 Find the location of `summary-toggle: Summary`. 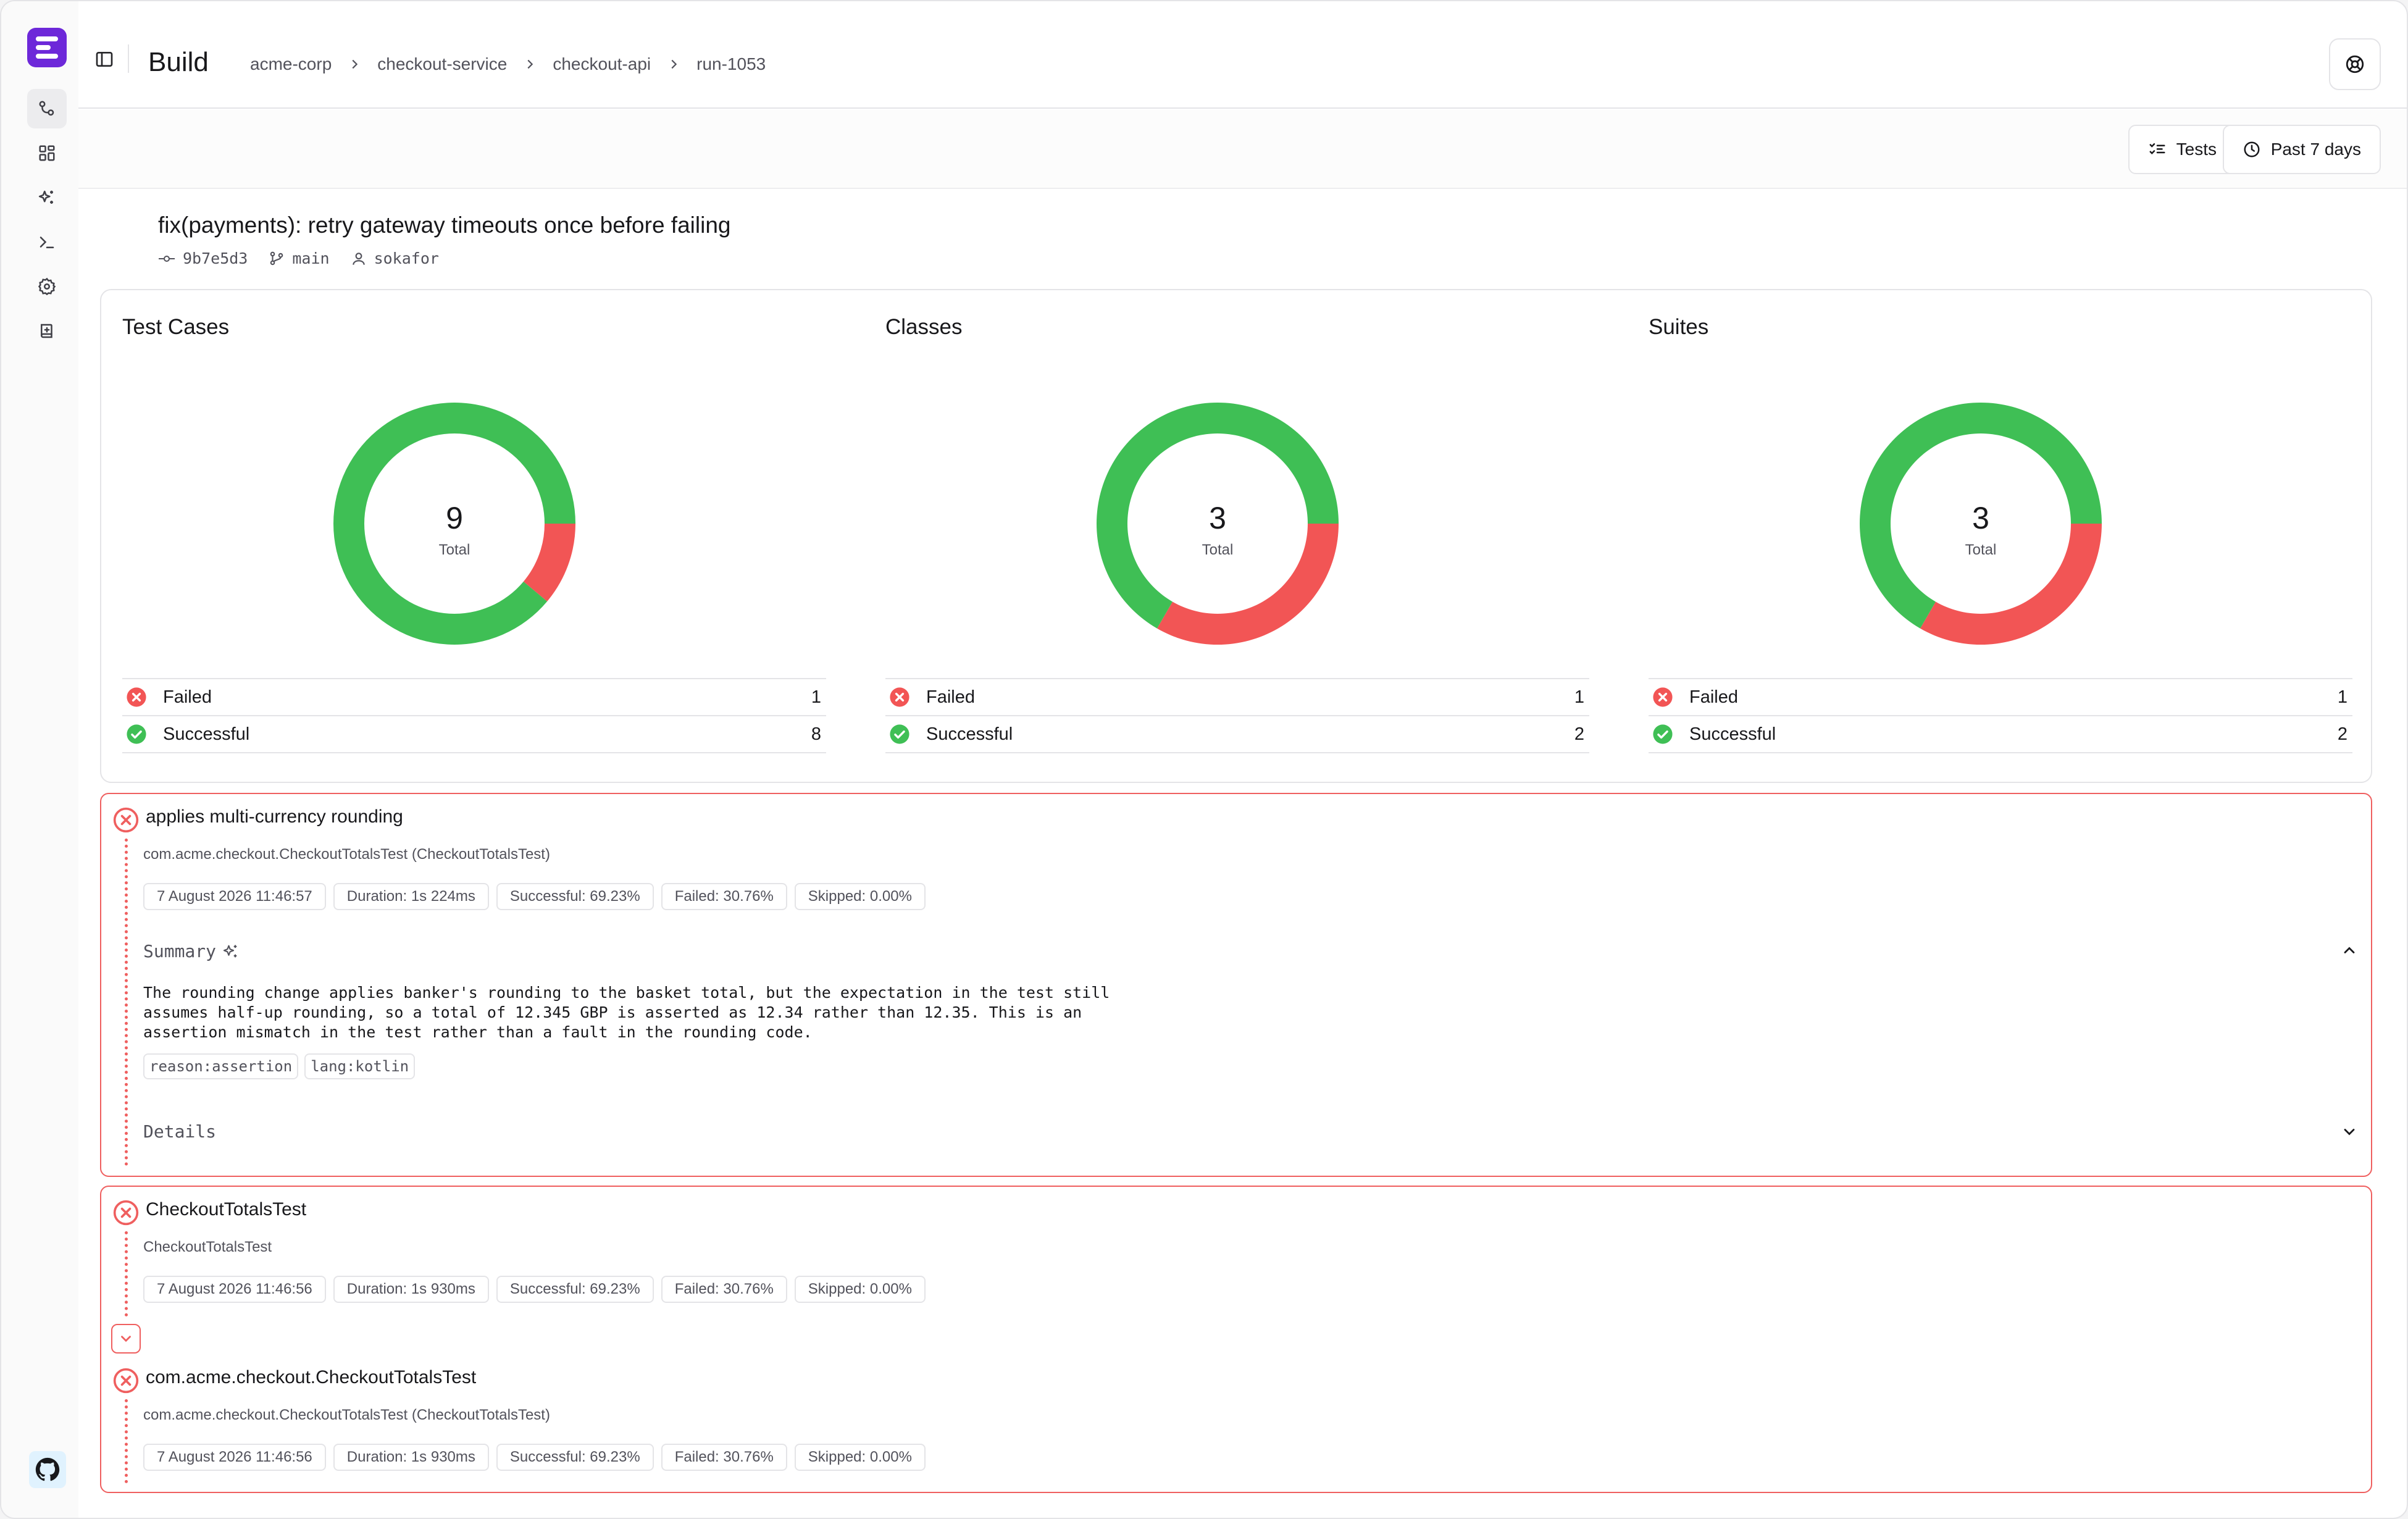

summary-toggle: Summary is located at coordinates (191, 951).